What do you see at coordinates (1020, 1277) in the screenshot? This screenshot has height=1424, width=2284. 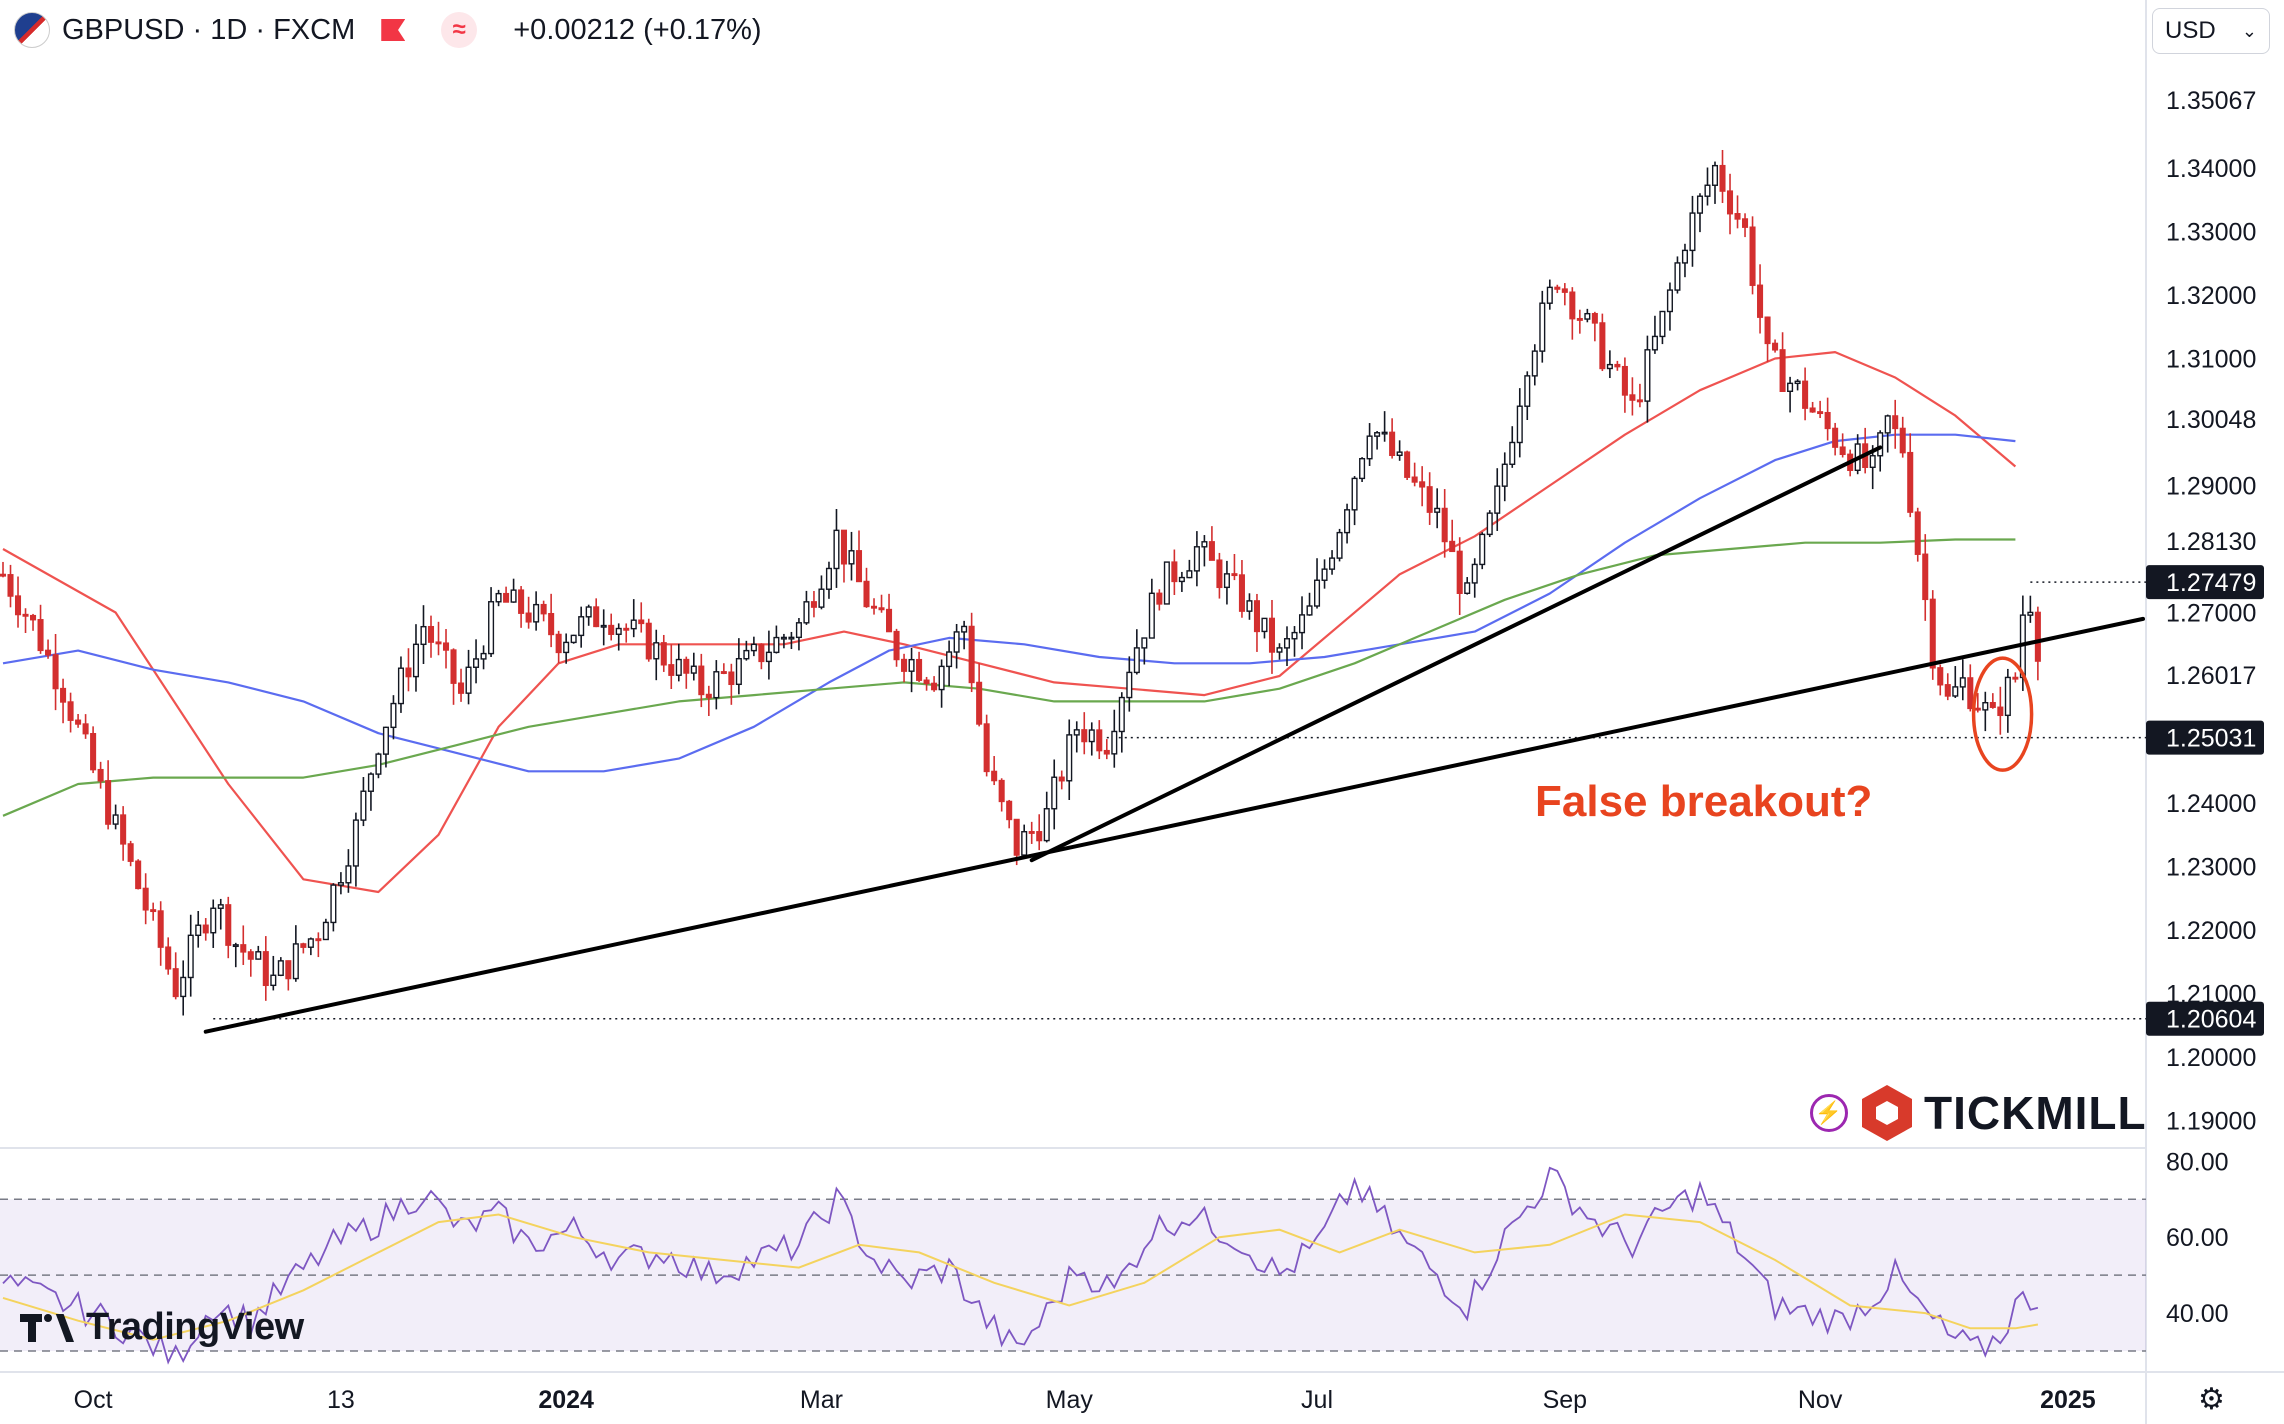 I see `rsi-ma-line` at bounding box center [1020, 1277].